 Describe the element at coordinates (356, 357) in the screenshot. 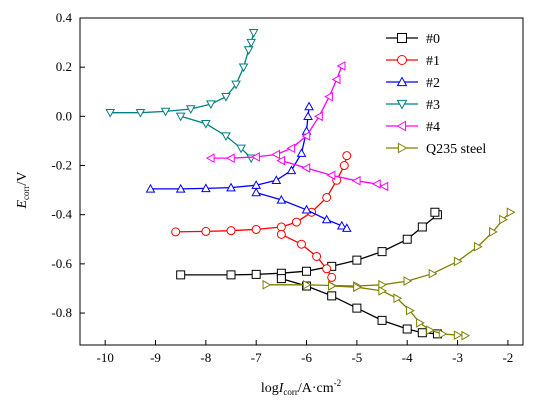

I see `x-tick-label: -5` at that location.